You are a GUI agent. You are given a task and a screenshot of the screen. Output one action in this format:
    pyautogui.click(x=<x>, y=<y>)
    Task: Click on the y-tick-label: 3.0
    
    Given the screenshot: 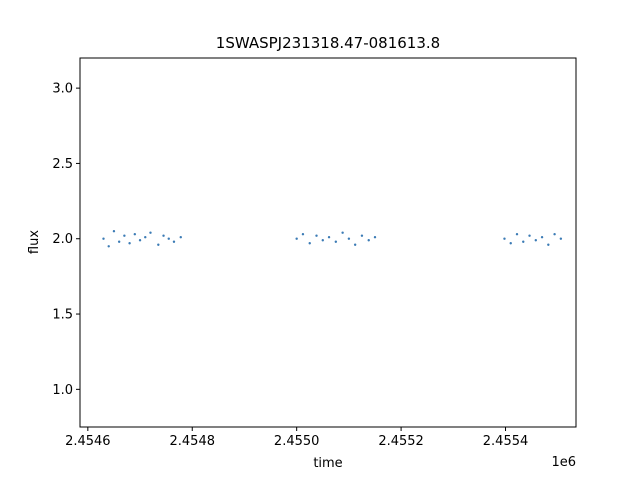 What is the action you would take?
    pyautogui.click(x=62, y=89)
    